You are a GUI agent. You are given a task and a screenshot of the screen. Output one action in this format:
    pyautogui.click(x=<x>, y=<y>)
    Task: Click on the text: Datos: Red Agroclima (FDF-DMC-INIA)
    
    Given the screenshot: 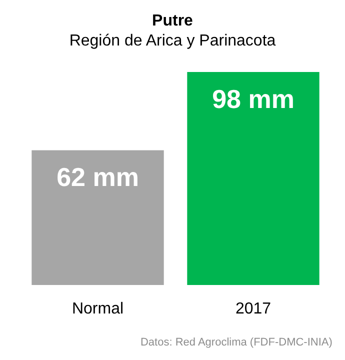 What is the action you would take?
    pyautogui.click(x=236, y=342)
    